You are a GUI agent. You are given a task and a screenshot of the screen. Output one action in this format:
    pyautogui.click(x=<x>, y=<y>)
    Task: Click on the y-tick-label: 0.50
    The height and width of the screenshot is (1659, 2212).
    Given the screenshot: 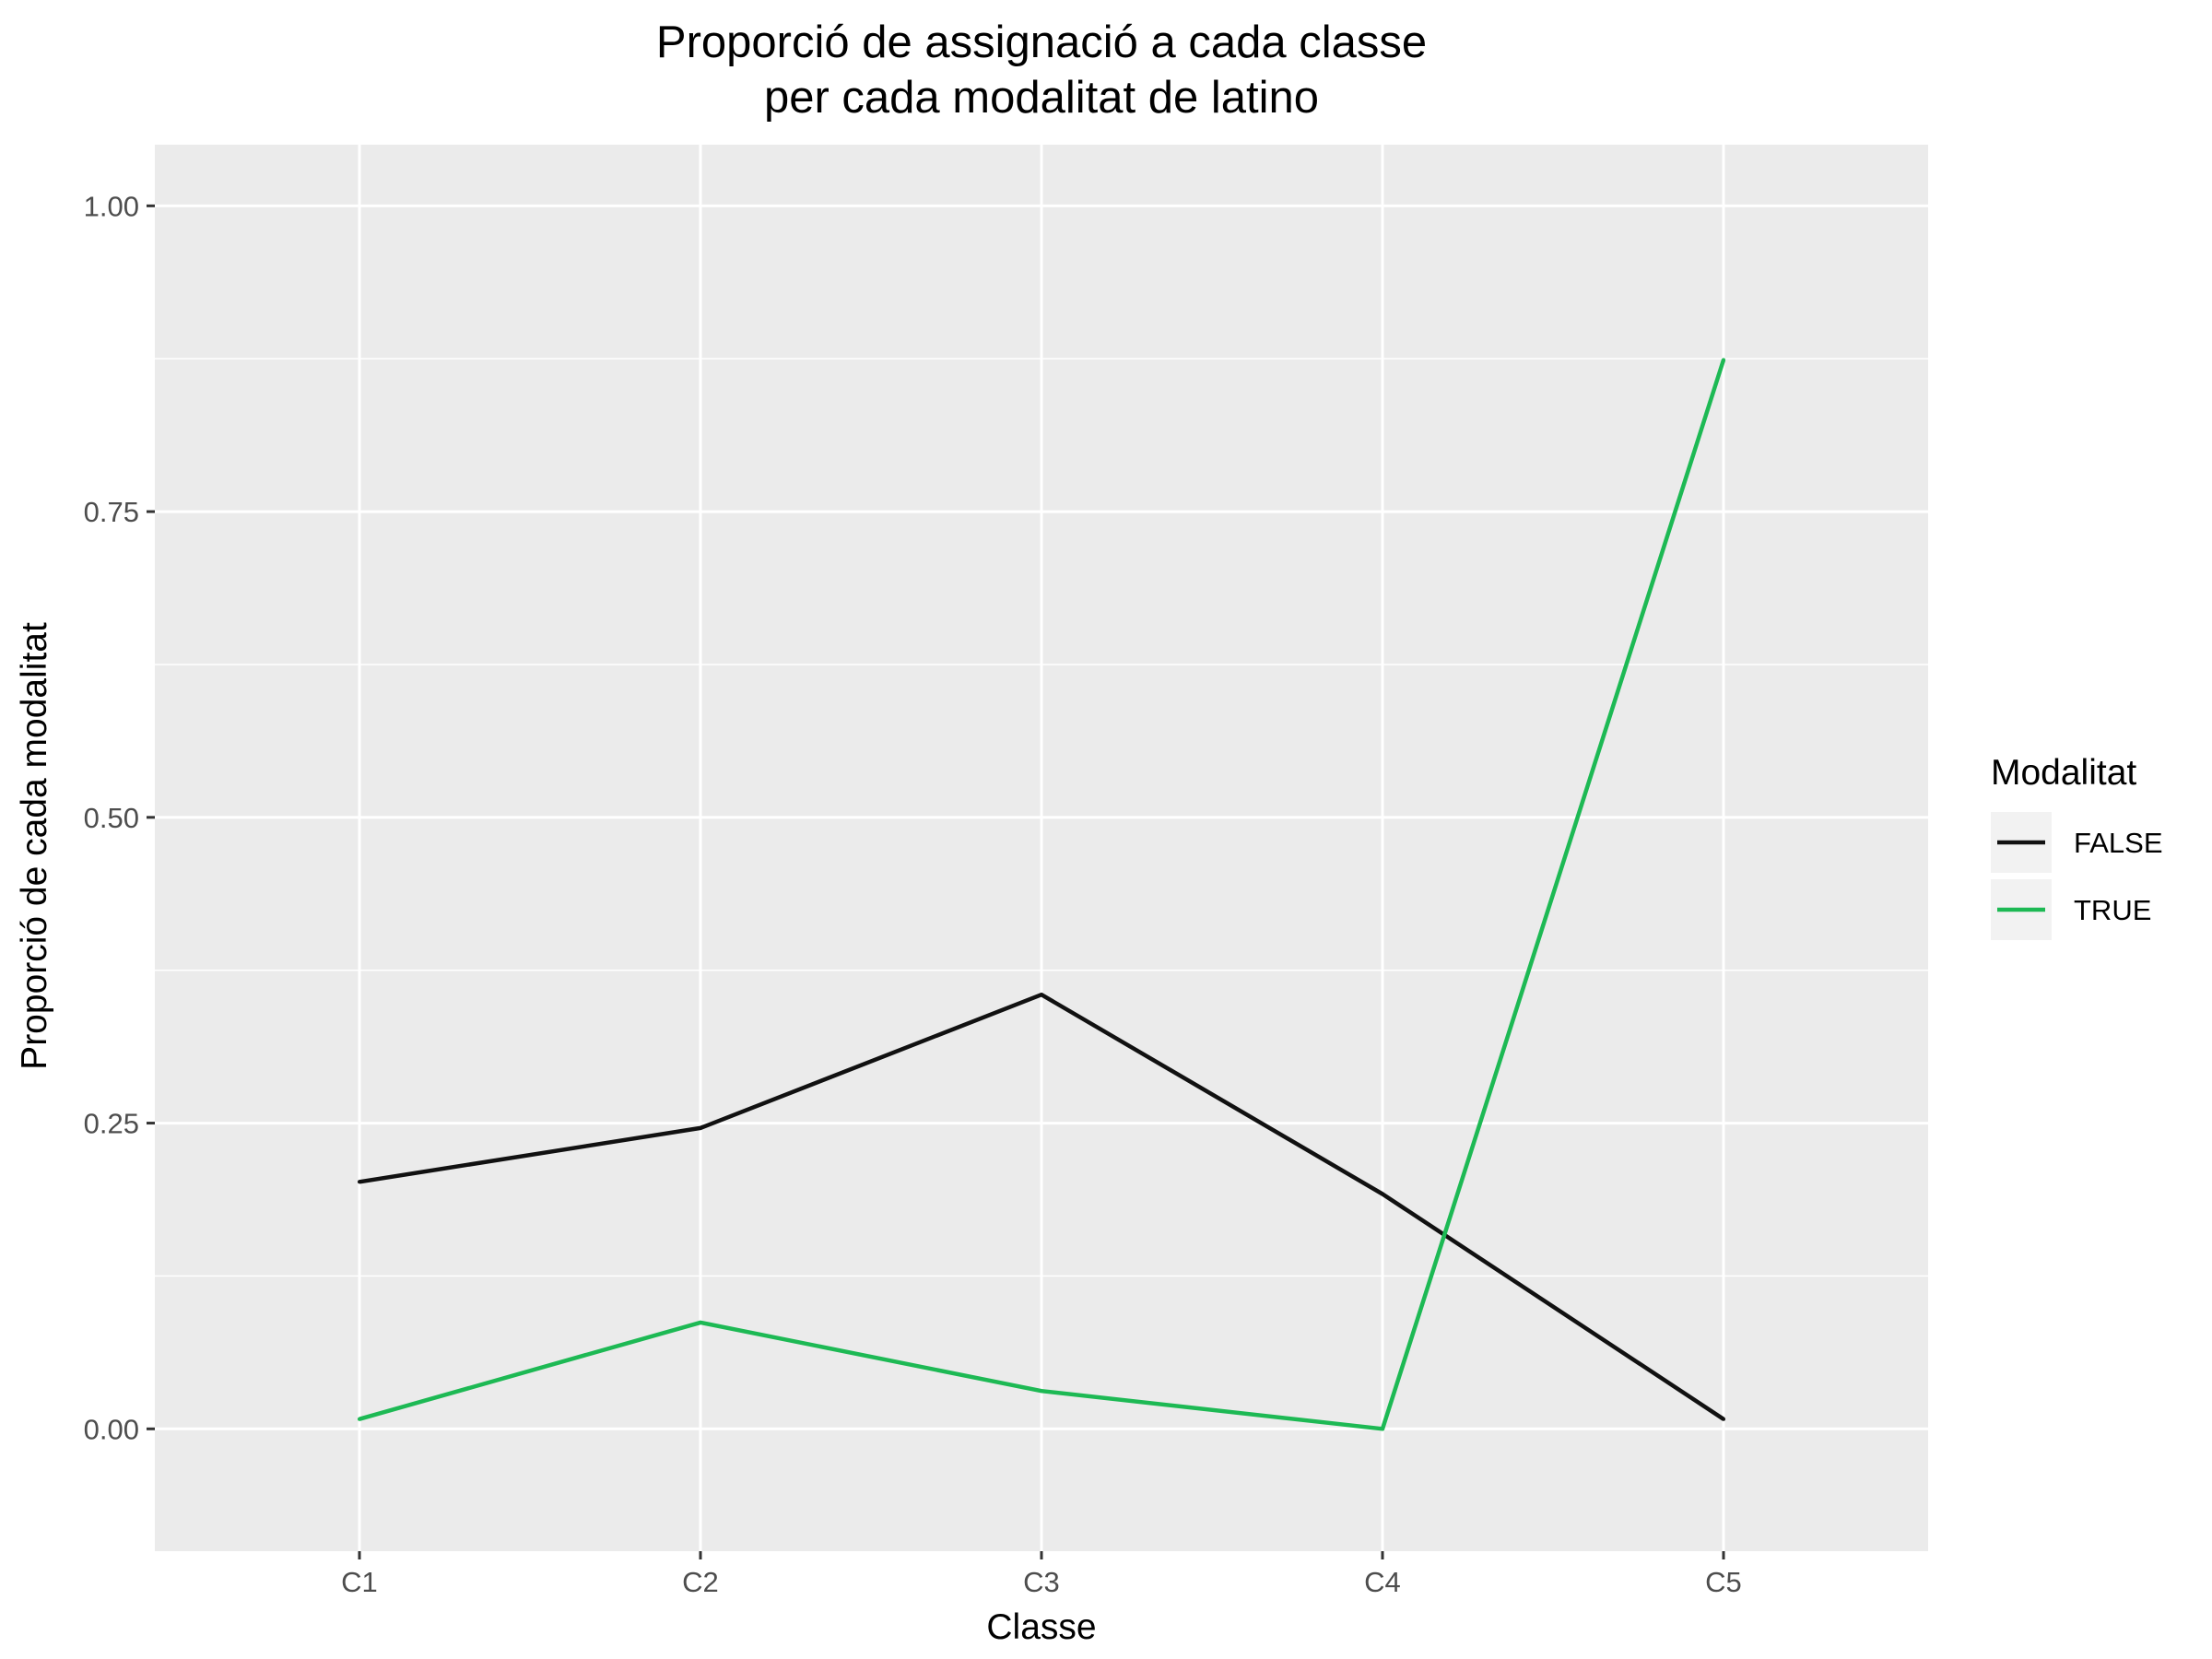 What is the action you would take?
    pyautogui.click(x=111, y=818)
    